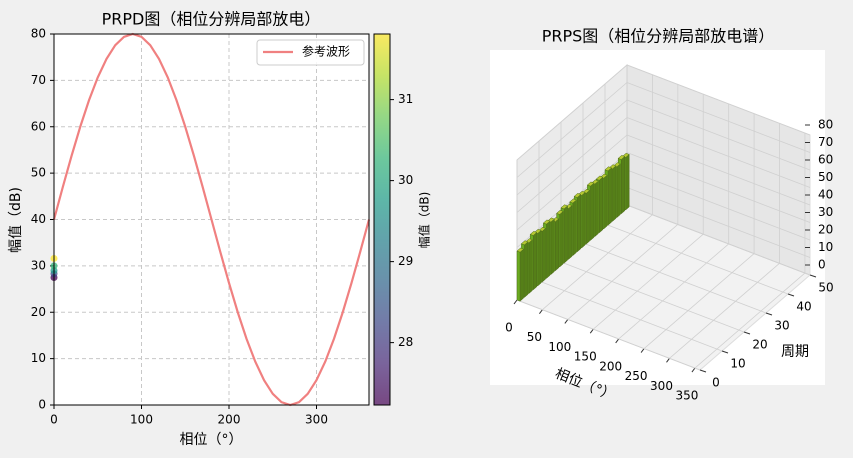 This screenshot has width=853, height=458. Describe the element at coordinates (405, 342) in the screenshot. I see `colorbar-tick-label: 28` at that location.